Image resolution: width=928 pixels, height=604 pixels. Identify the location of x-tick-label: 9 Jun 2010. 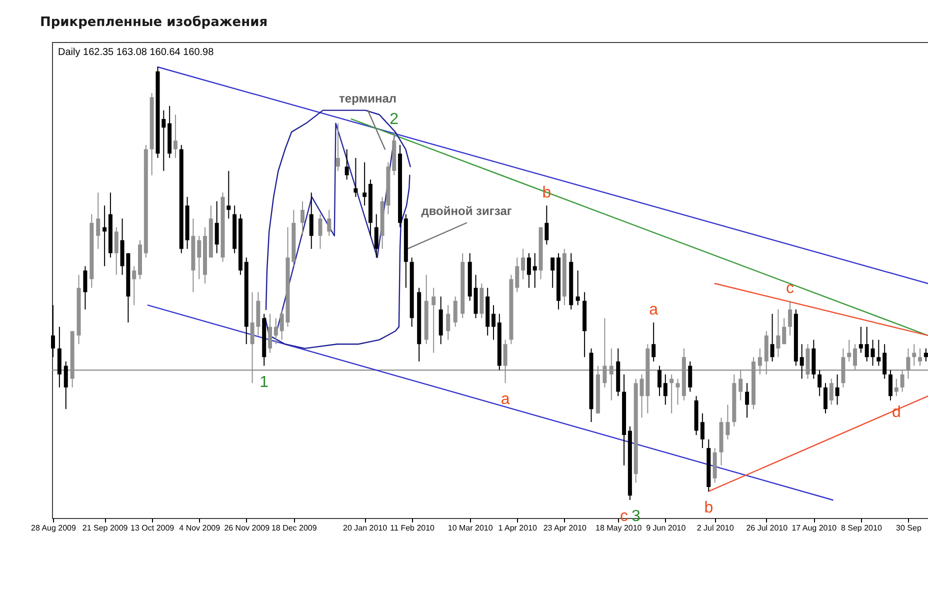
(666, 528).